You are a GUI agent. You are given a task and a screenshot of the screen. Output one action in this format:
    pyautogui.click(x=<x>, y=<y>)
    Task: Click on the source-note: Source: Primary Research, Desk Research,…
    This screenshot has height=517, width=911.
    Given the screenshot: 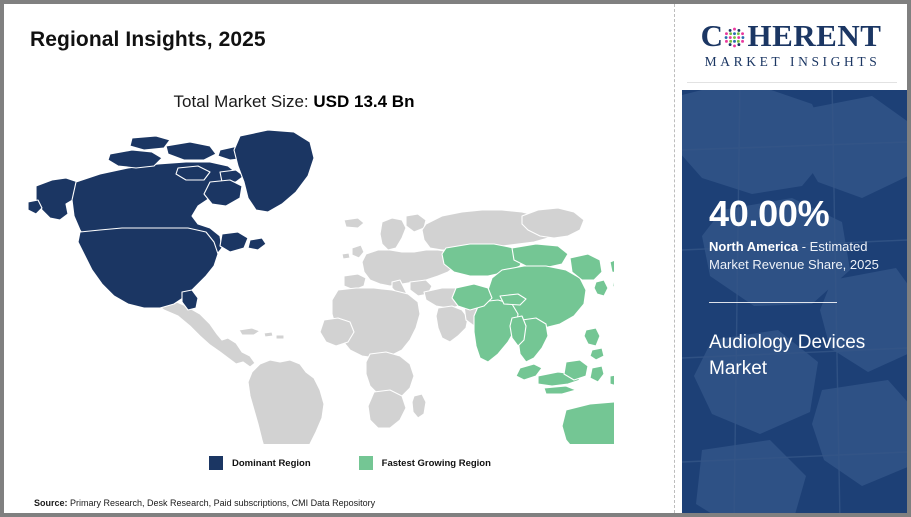 What is the action you would take?
    pyautogui.click(x=204, y=503)
    